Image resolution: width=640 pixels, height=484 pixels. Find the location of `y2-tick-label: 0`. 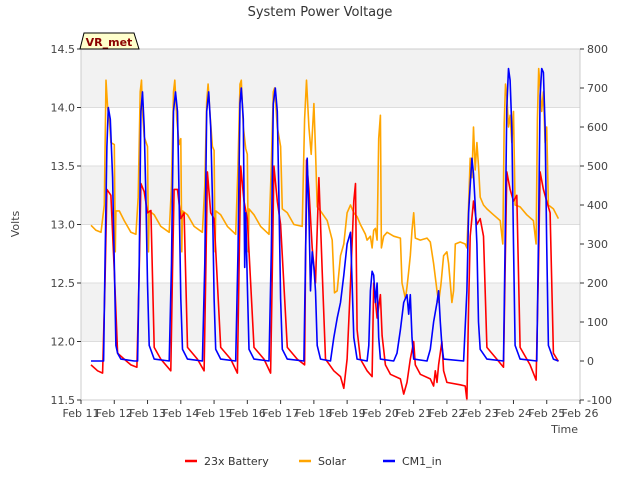

y2-tick-label: 0 is located at coordinates (590, 361).